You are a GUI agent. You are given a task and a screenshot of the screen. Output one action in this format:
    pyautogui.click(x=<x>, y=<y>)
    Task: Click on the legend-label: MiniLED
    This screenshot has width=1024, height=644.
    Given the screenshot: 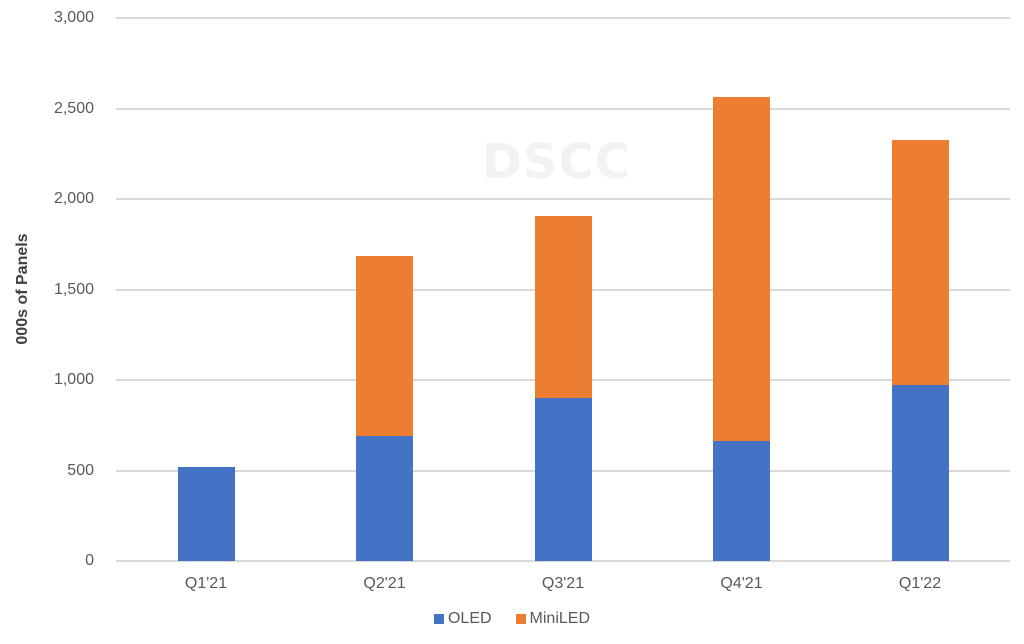 What is the action you would take?
    pyautogui.click(x=560, y=618)
    